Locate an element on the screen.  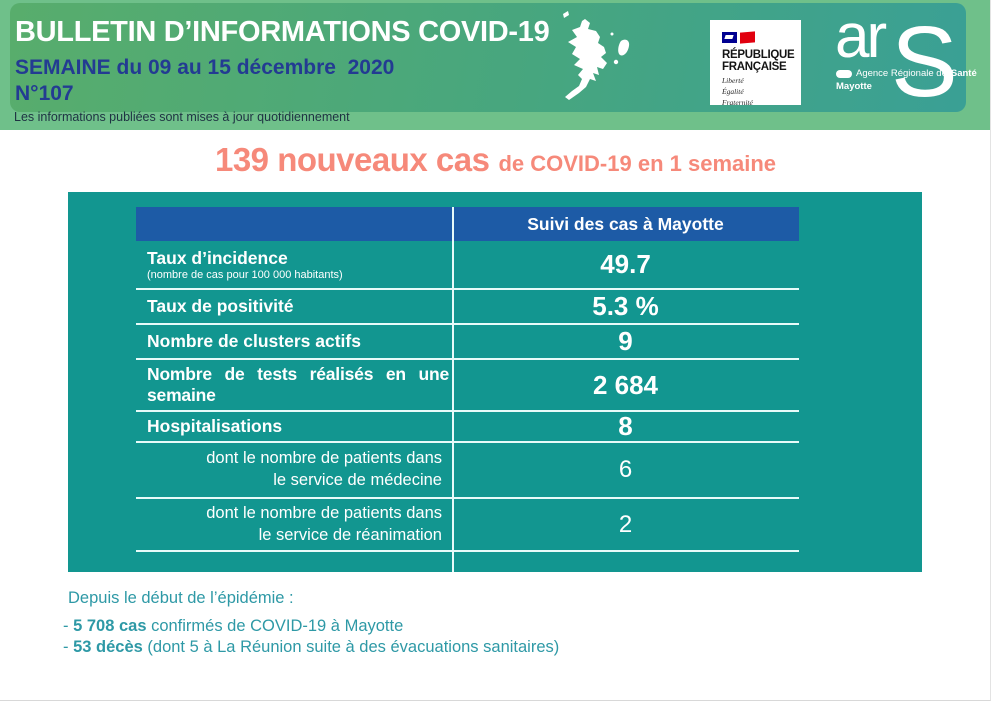
table-row: Nombre de clusters actifs 9 is located at coordinates (467, 342).